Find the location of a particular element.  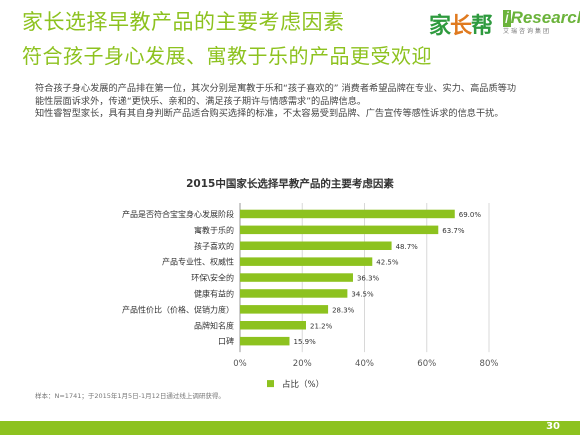

category-label: 口碑 is located at coordinates (226, 341).